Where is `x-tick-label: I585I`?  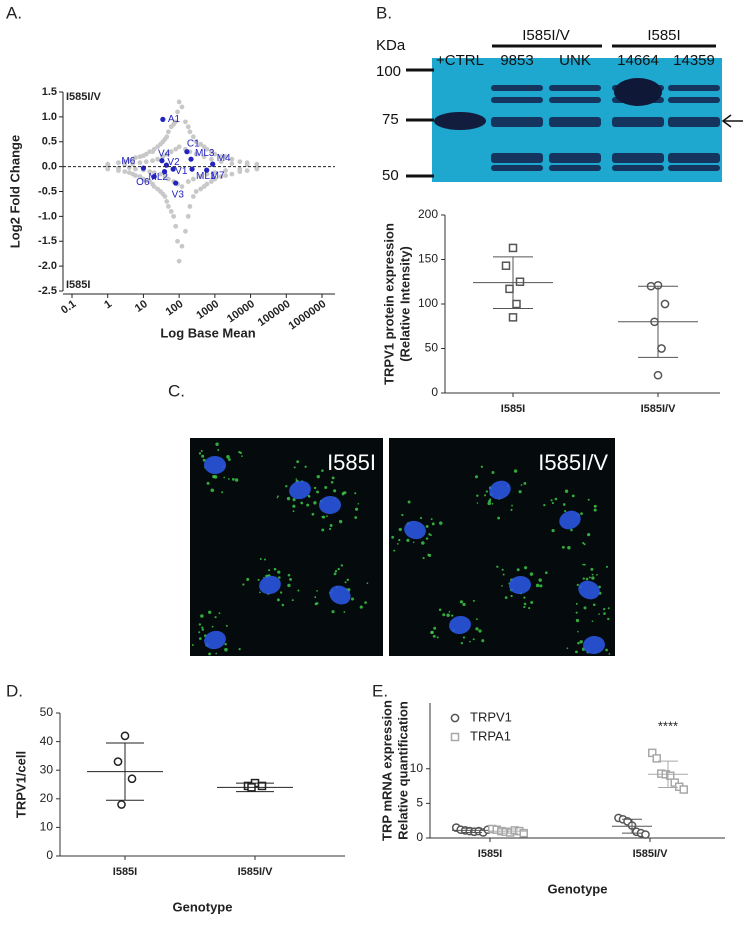 x-tick-label: I585I is located at coordinates (490, 854).